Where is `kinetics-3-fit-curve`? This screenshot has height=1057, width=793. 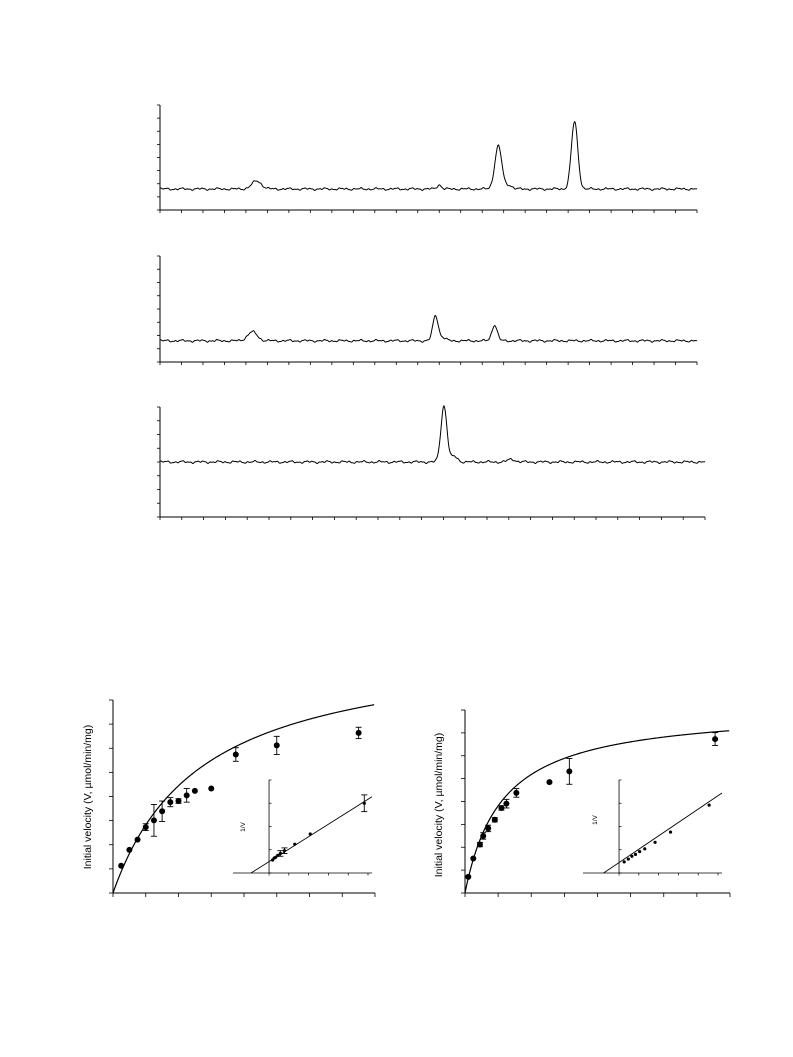
kinetics-3-fit-curve is located at coordinates (243, 799).